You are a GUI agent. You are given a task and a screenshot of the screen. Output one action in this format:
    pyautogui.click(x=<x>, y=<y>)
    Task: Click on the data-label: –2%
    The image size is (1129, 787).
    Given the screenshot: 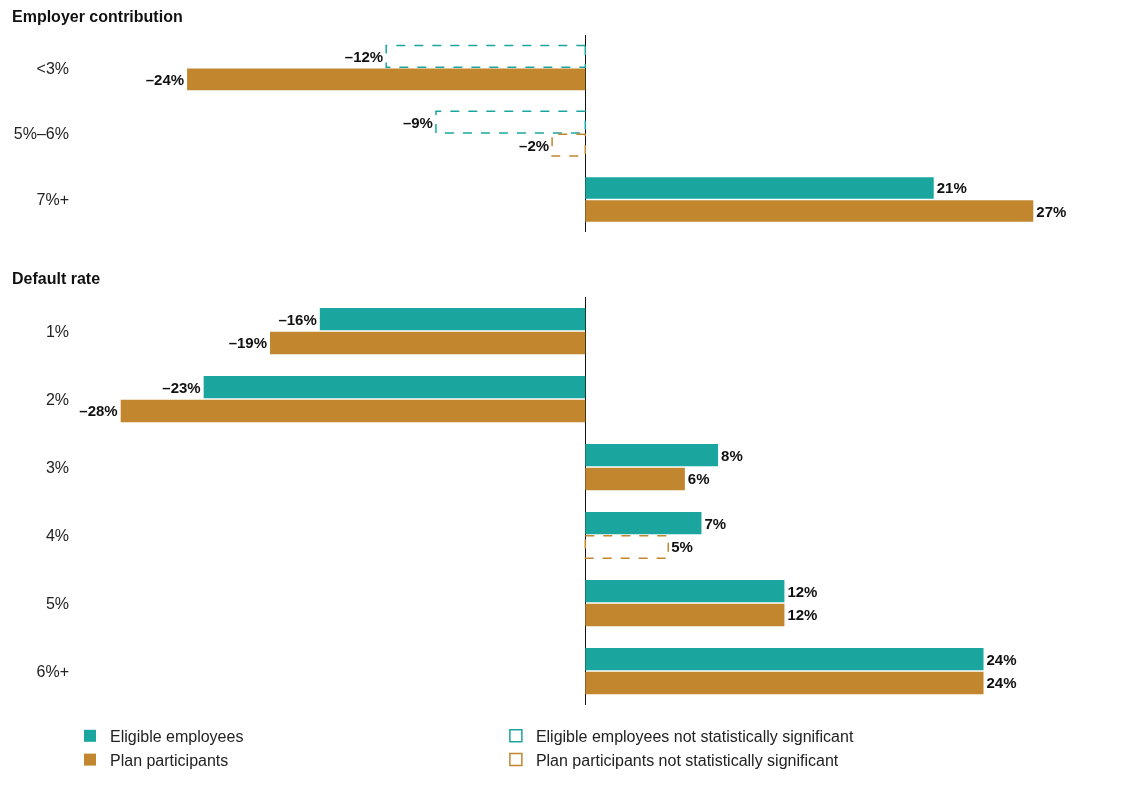 What is the action you would take?
    pyautogui.click(x=534, y=145)
    